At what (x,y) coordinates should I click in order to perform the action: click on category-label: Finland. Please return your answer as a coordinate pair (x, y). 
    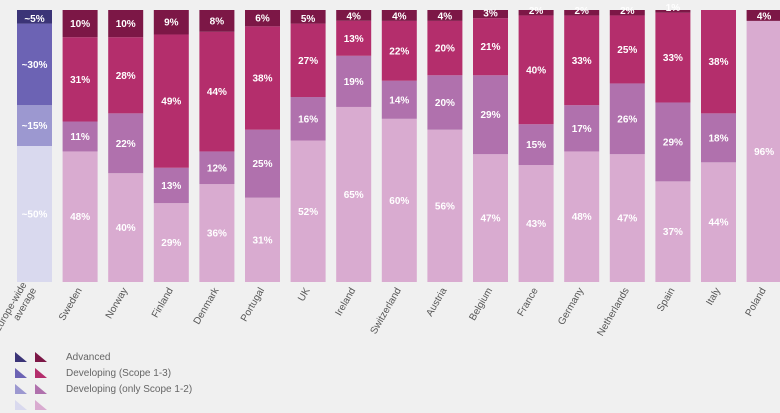
    Looking at the image, I should click on (163, 303).